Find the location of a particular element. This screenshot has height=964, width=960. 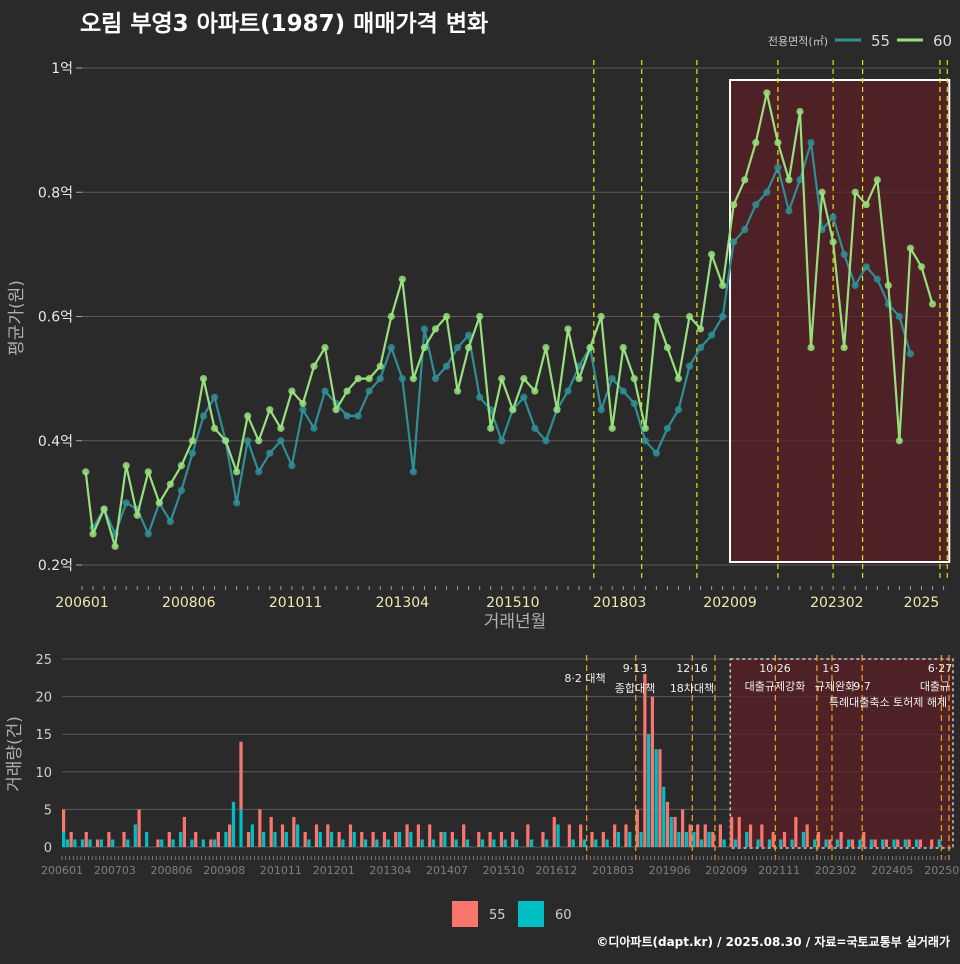

x-tick-label: 201011 is located at coordinates (295, 603).